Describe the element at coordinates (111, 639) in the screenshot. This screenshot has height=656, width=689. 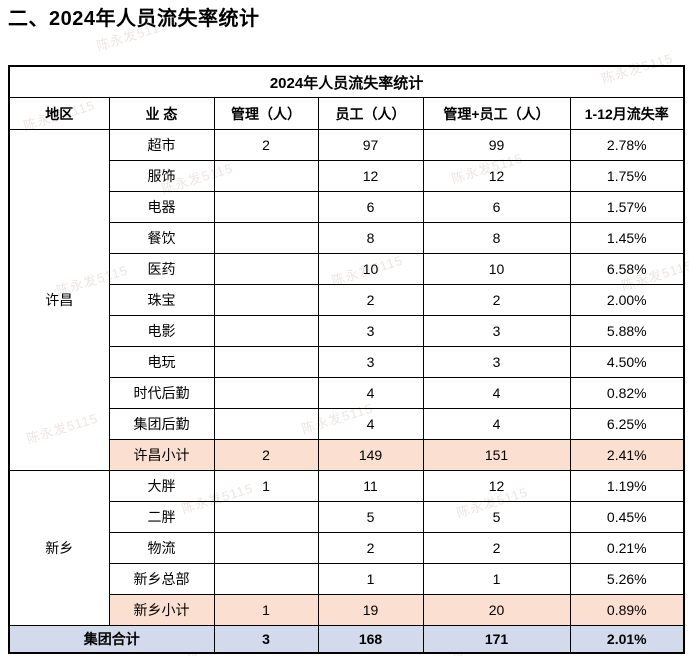
I see `grand-total-label: 集团合计` at that location.